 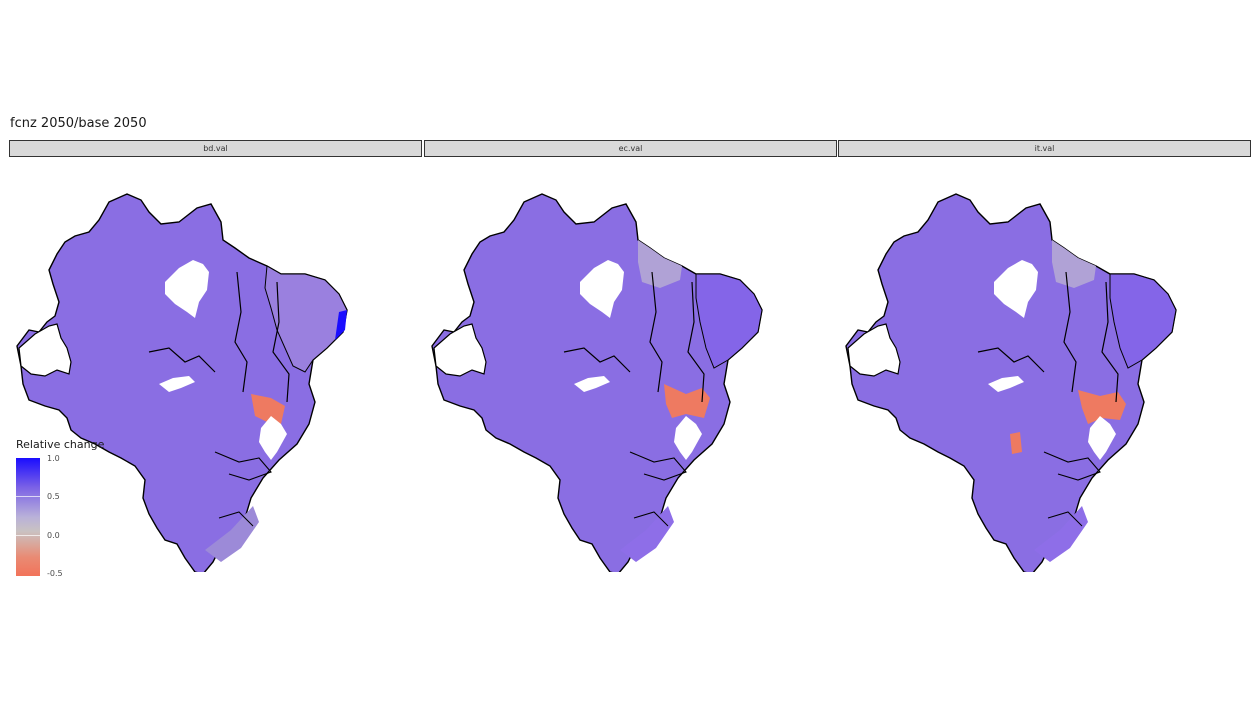 What do you see at coordinates (1044, 148) in the screenshot?
I see `facet-strip-it: it.val` at bounding box center [1044, 148].